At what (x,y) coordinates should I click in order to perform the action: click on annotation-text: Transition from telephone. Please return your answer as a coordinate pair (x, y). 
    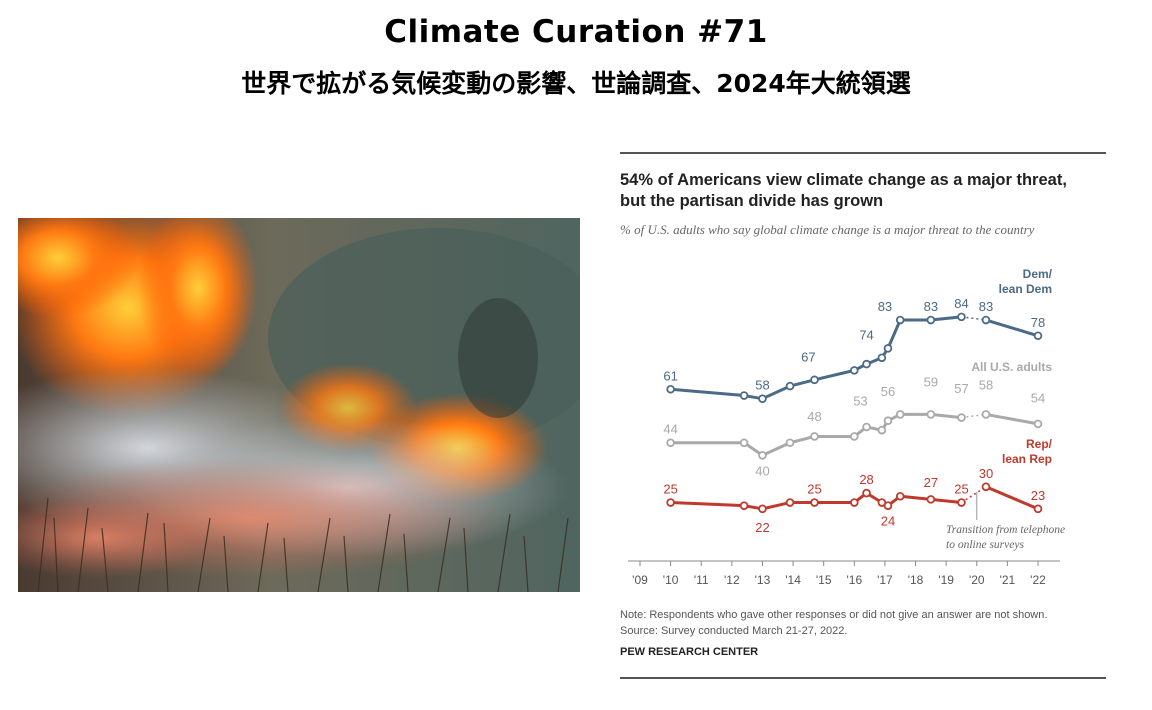
    Looking at the image, I should click on (1005, 530).